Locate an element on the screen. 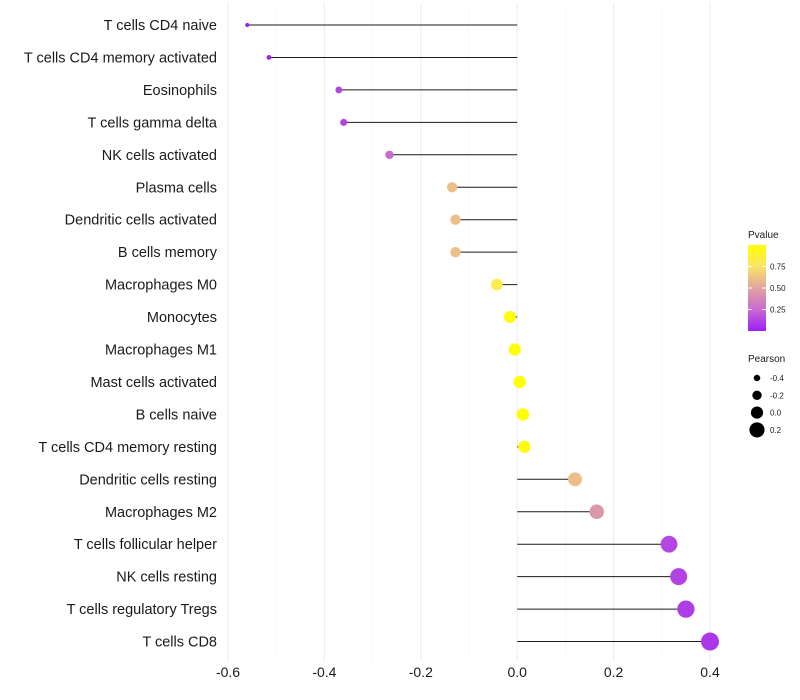 This screenshot has height=700, width=800. category-label: T cells follicular helper is located at coordinates (145, 545).